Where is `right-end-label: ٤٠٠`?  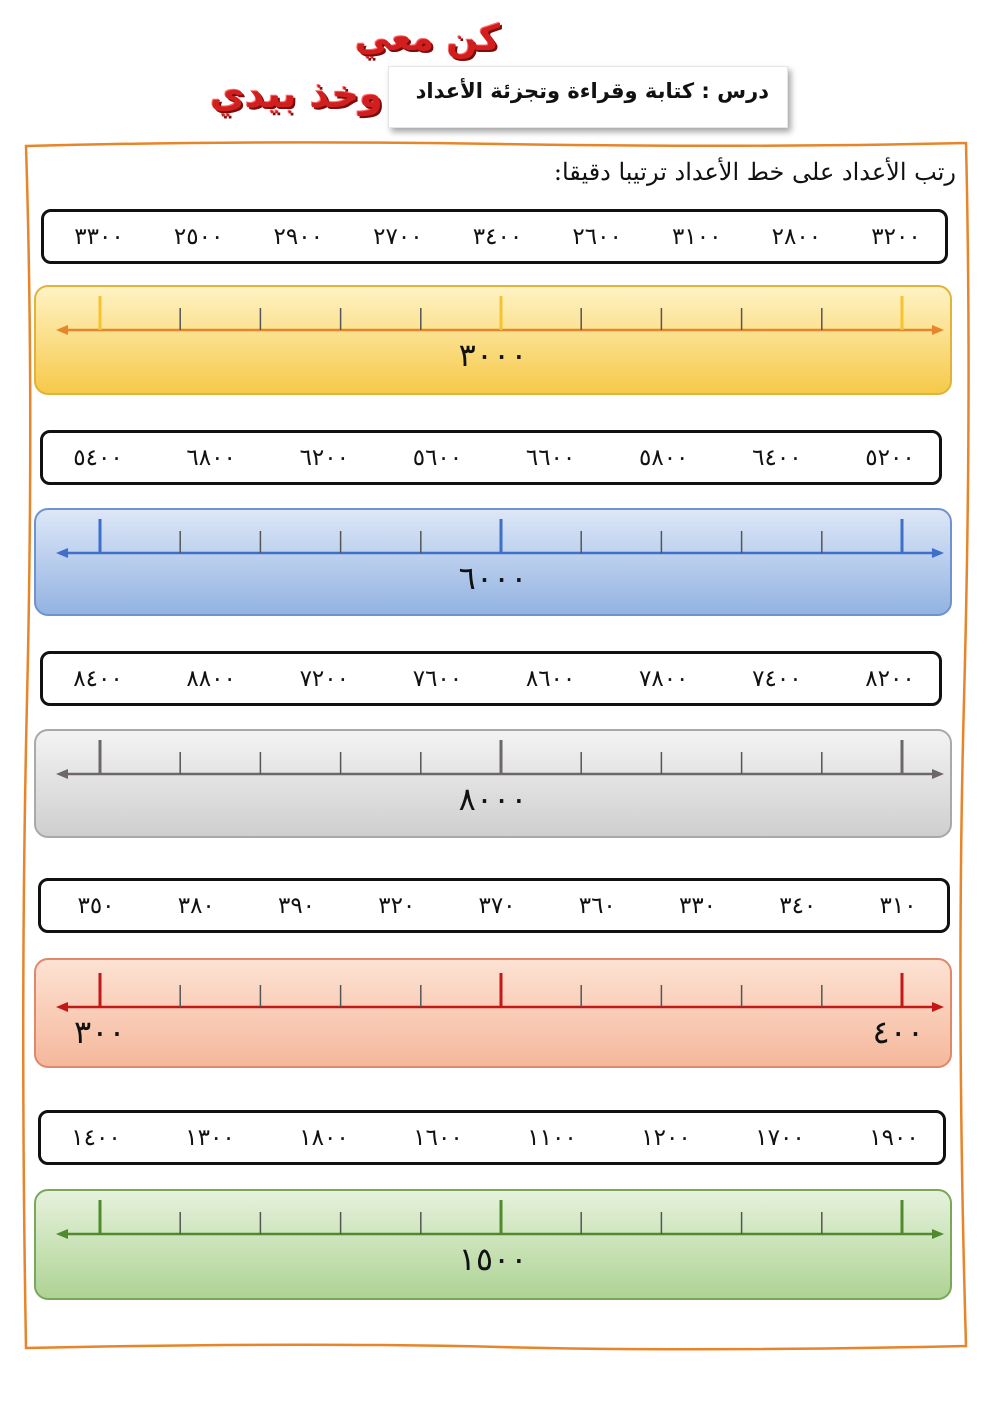 right-end-label: ٤٠٠ is located at coordinates (898, 1032).